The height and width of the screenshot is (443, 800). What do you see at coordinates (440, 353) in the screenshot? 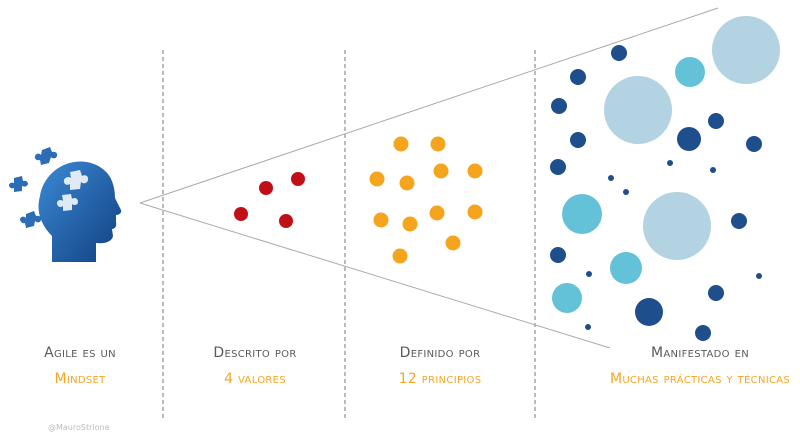
I see `caption-line1: Definido por` at bounding box center [440, 353].